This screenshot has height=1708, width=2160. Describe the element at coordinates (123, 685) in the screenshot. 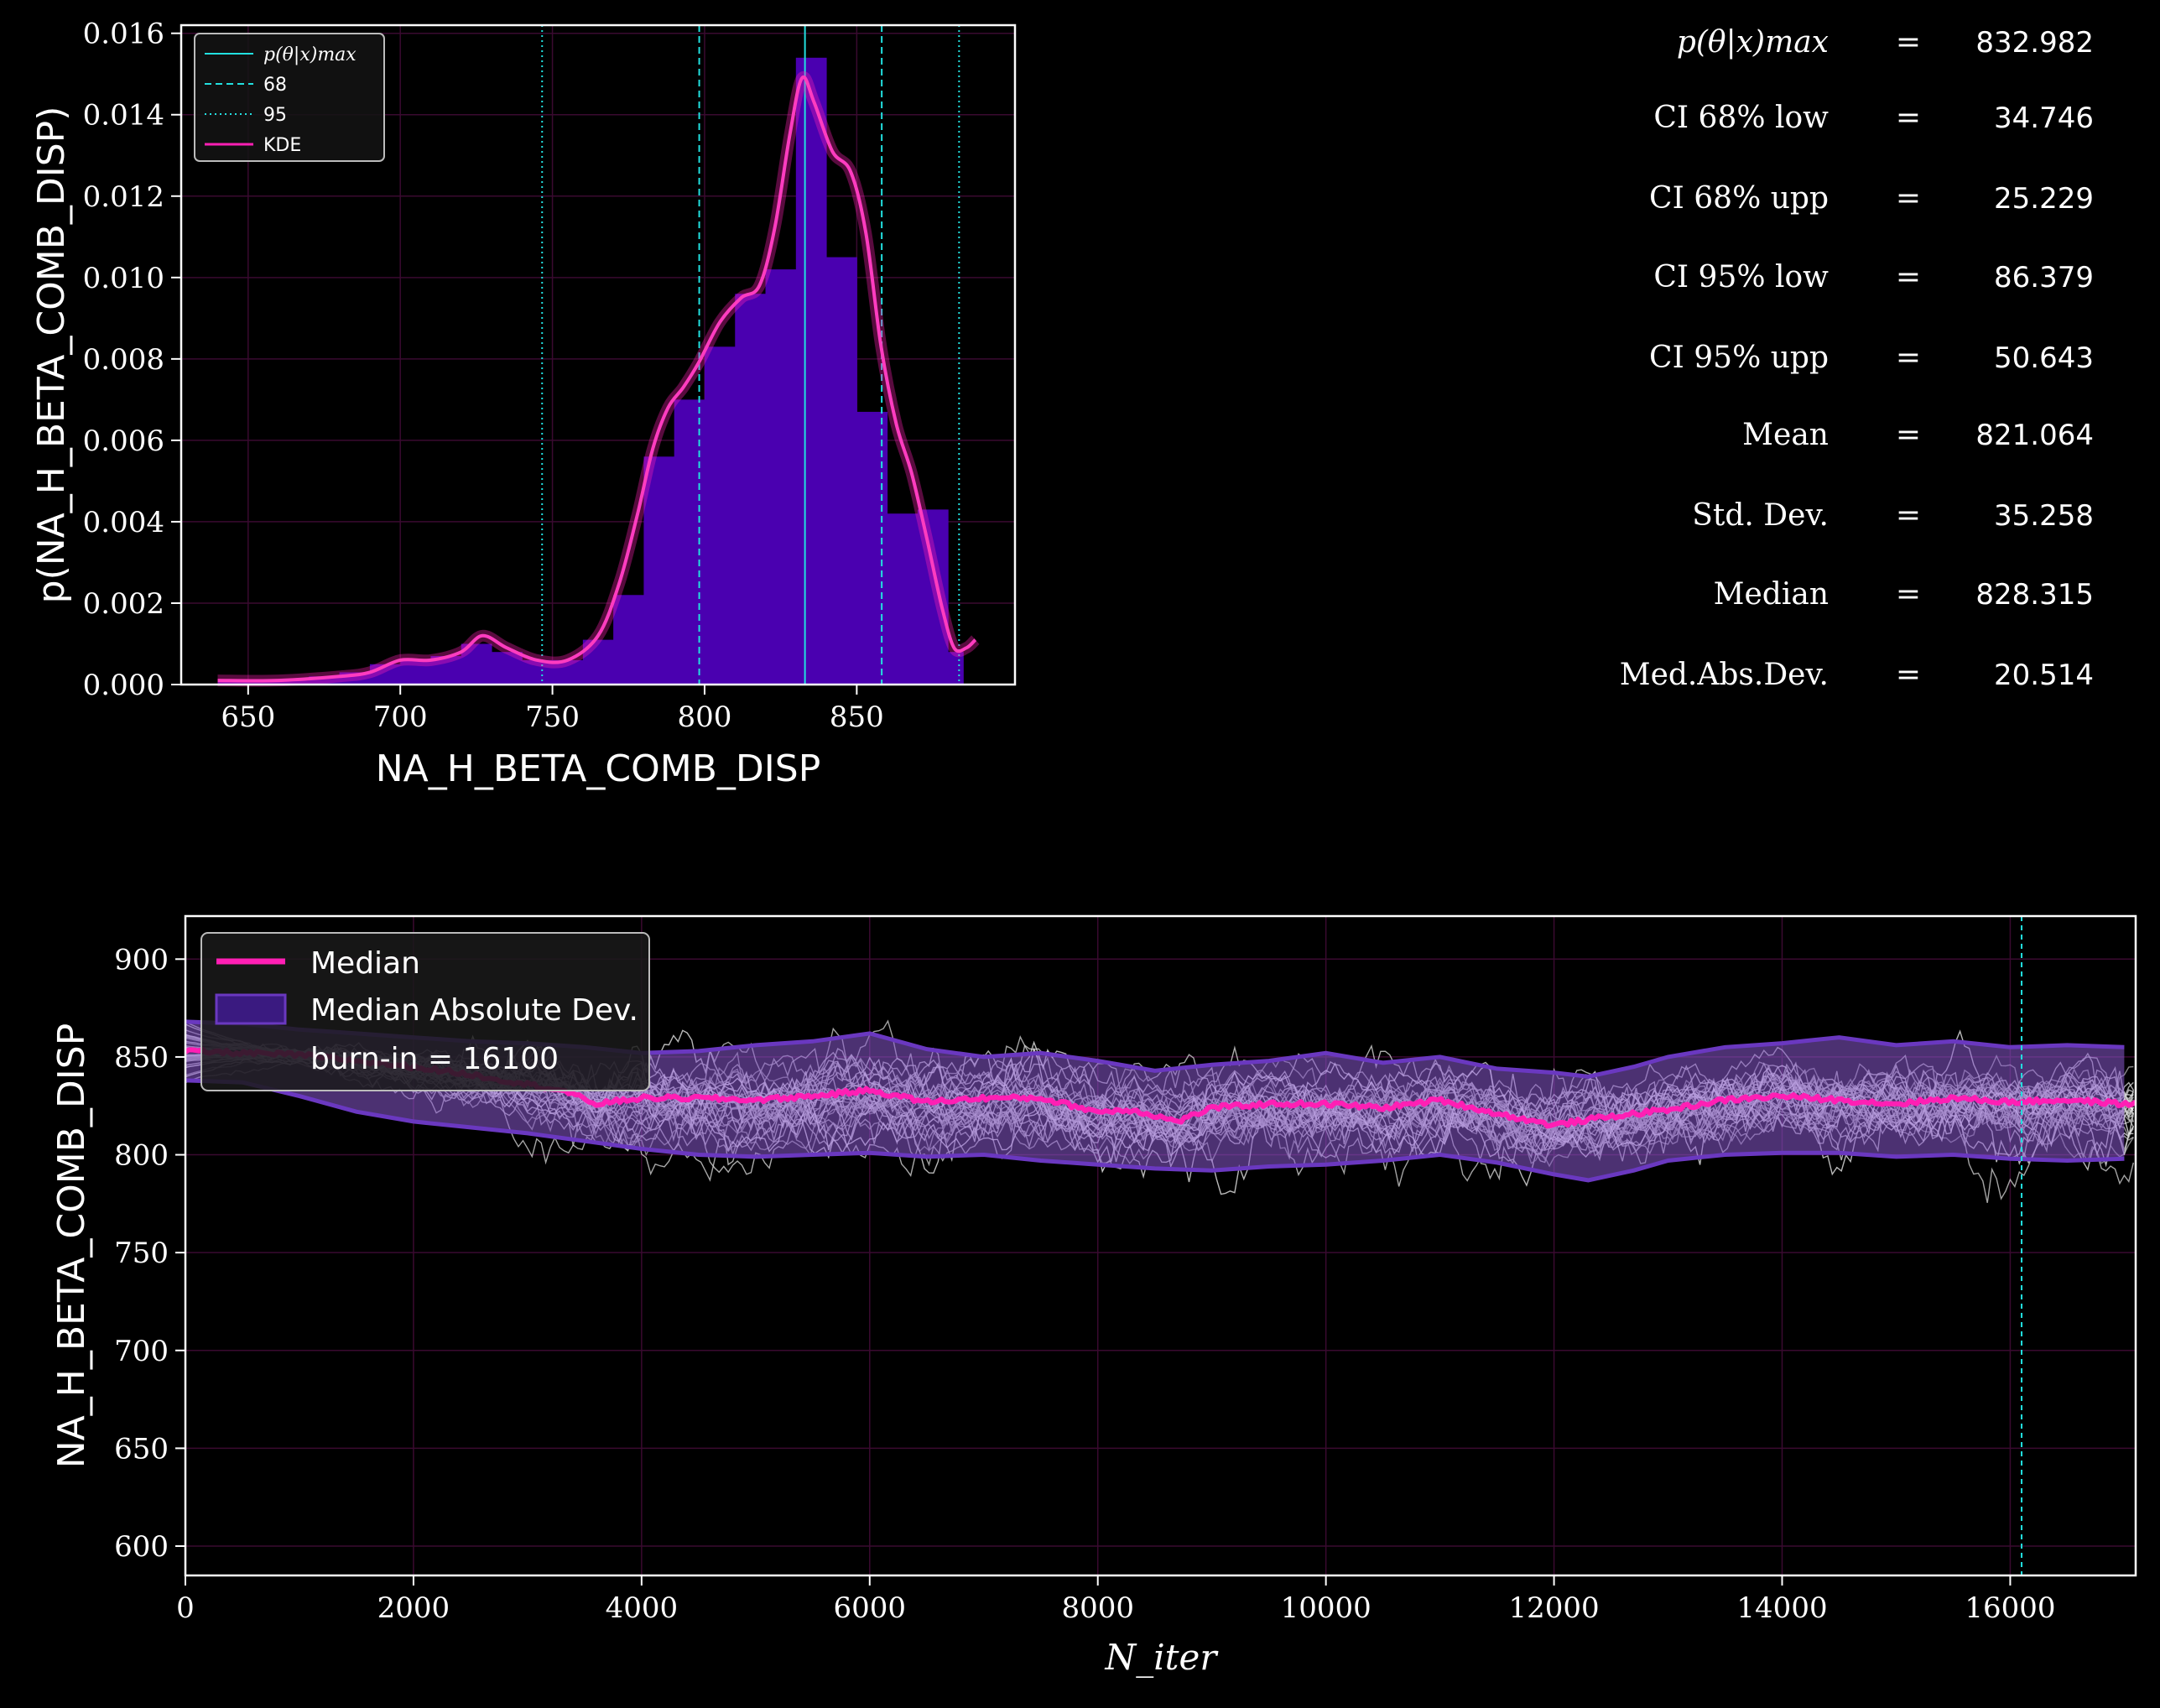

I see `hist-y-tick-label: 0.000` at that location.